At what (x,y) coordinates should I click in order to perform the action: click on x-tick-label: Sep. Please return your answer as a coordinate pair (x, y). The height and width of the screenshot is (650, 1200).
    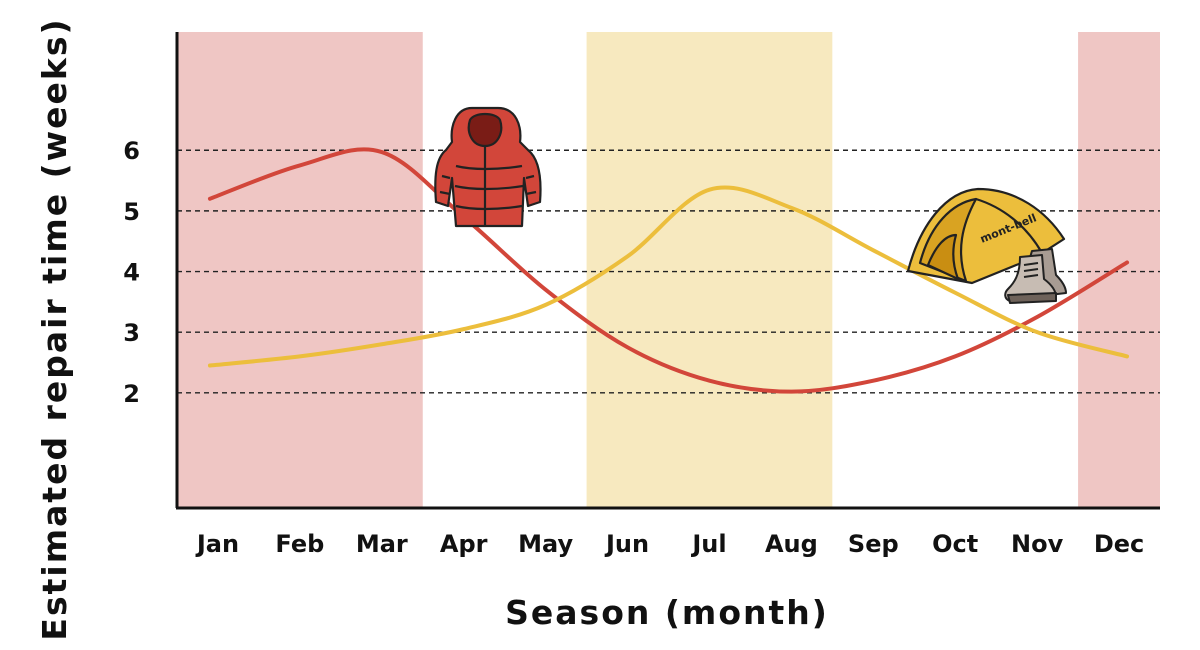
    Looking at the image, I should click on (873, 544).